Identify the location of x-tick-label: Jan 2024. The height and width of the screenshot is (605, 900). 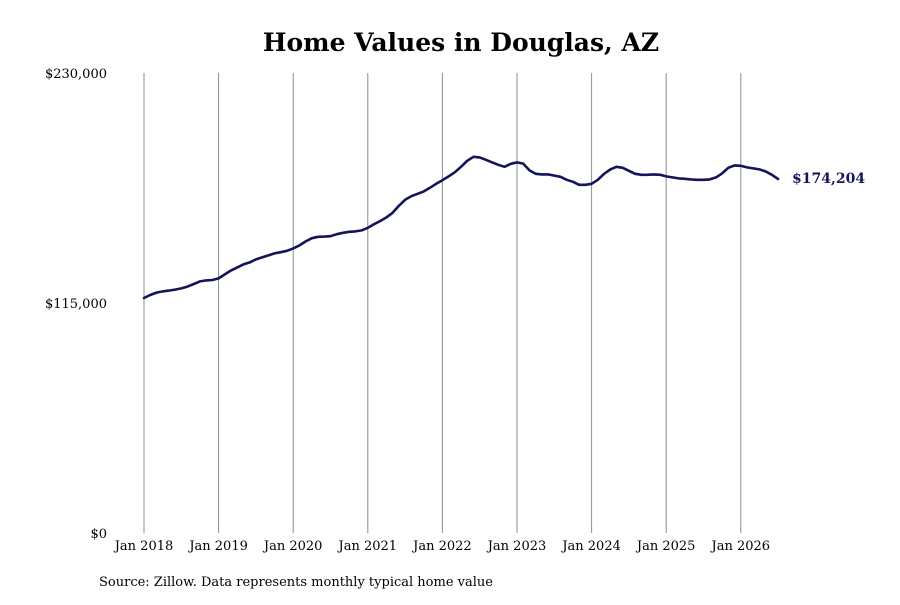
(590, 546).